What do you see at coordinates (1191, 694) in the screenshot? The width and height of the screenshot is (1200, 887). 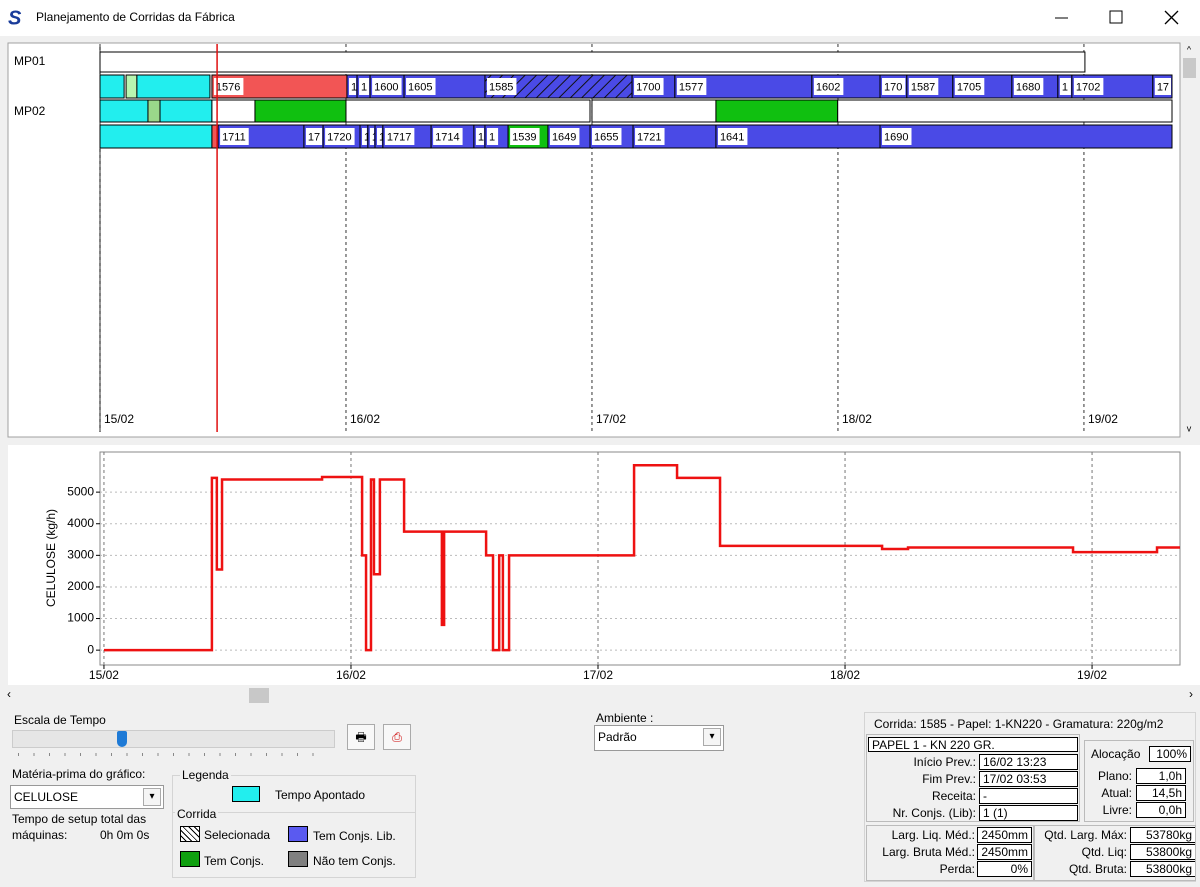 I see `scroll-right: ›` at bounding box center [1191, 694].